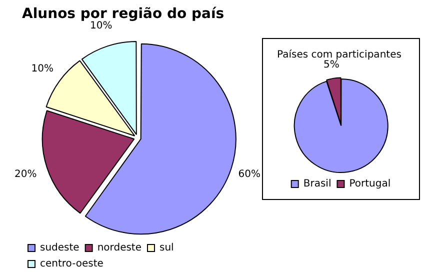 The height and width of the screenshot is (279, 428). Describe the element at coordinates (25, 174) in the screenshot. I see `data-label: 20%` at that location.